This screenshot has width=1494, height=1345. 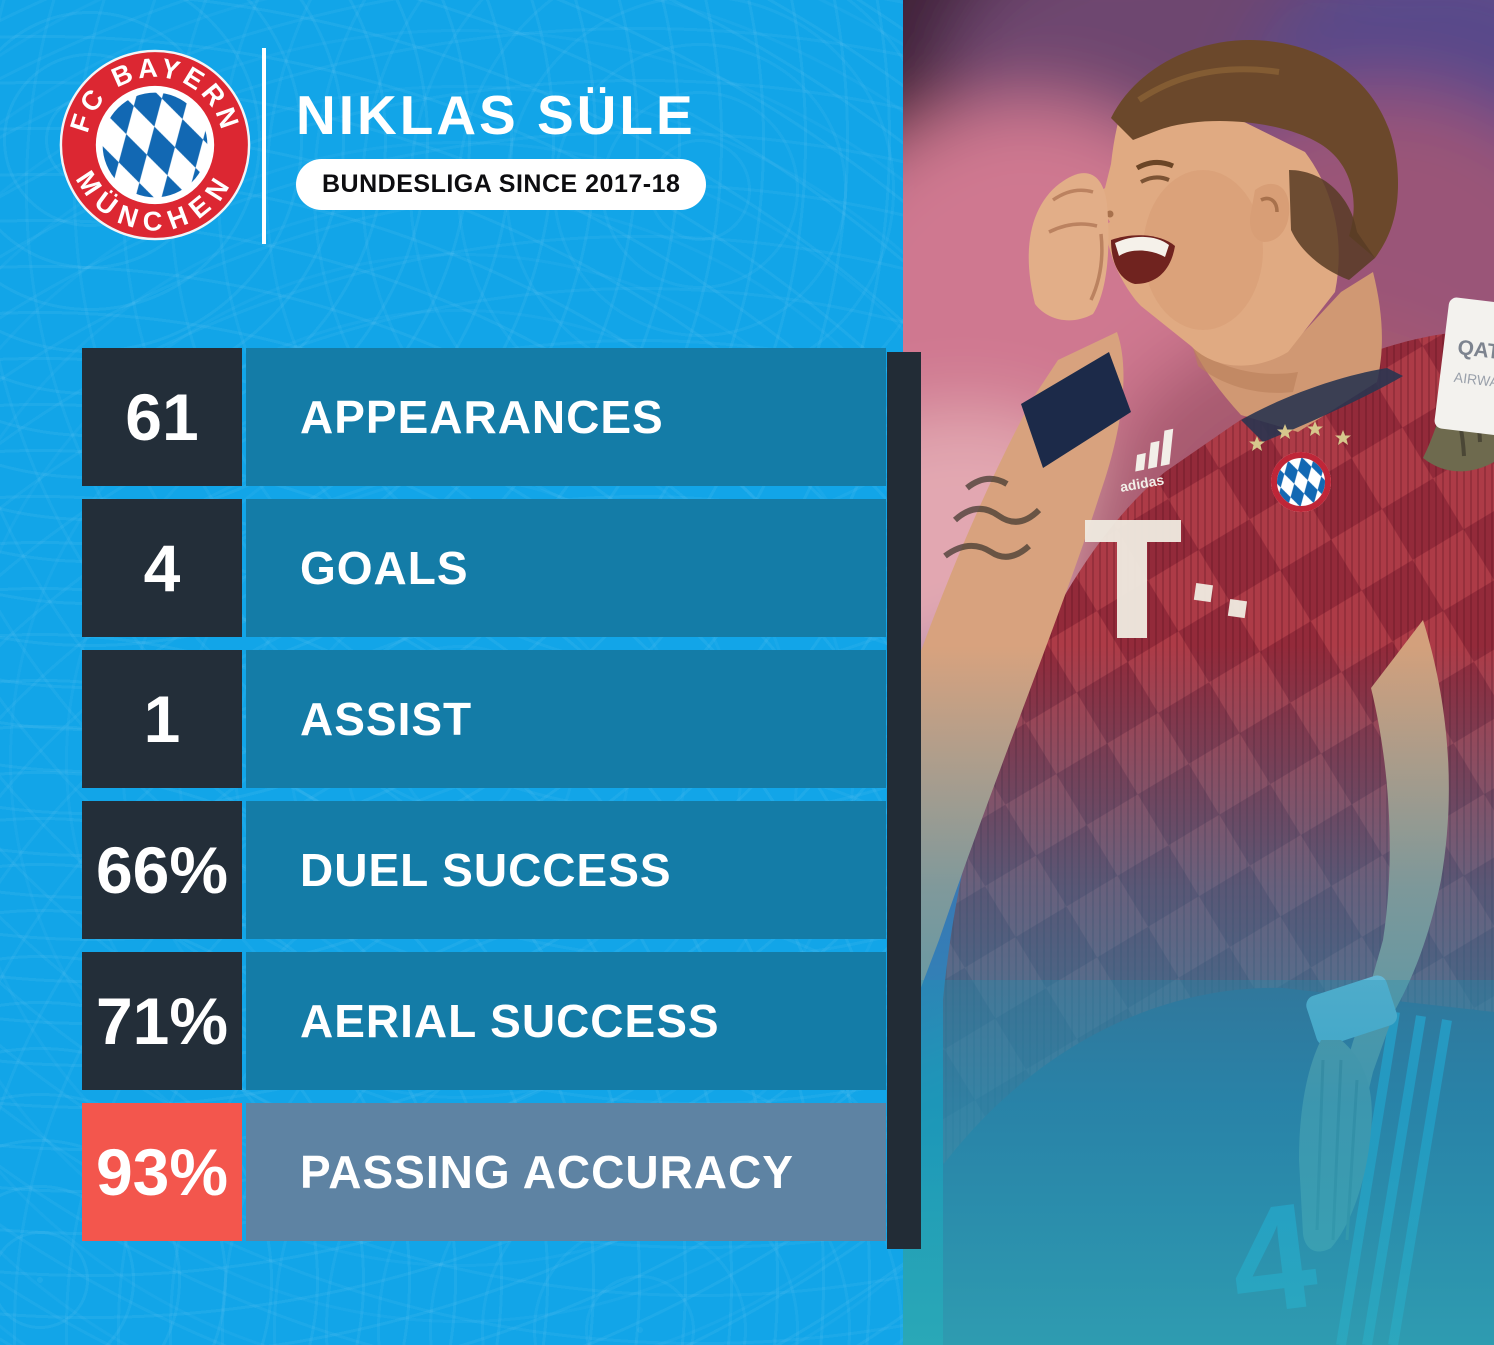 What do you see at coordinates (162, 1021) in the screenshot?
I see `stat-value: 71%` at bounding box center [162, 1021].